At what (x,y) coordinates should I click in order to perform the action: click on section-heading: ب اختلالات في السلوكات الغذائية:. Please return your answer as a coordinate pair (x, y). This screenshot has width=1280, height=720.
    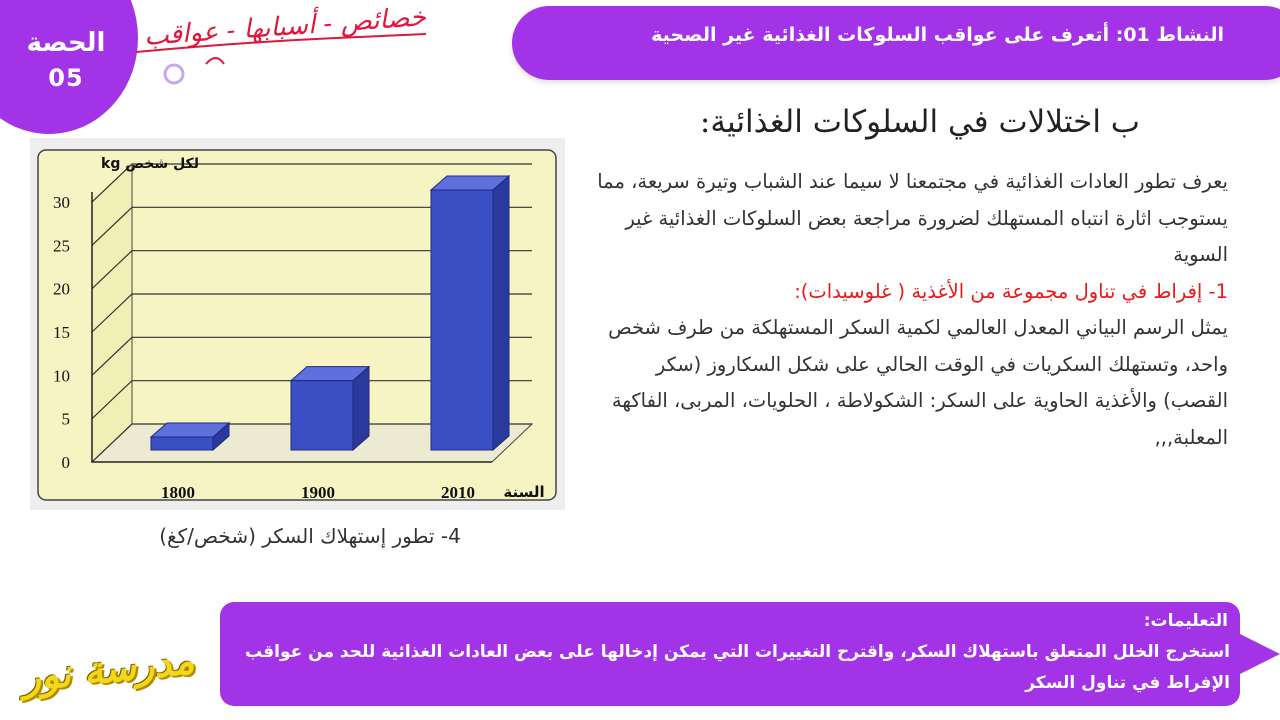
    Looking at the image, I should click on (919, 122).